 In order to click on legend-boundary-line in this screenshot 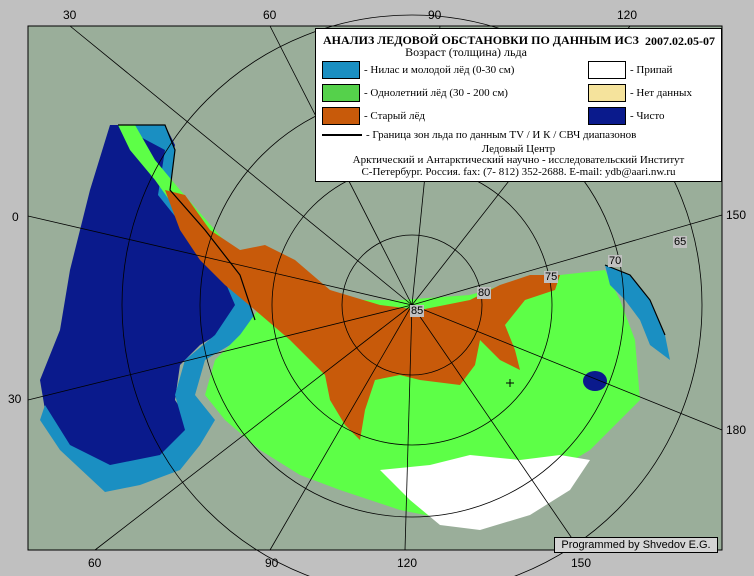, I will do `click(342, 135)`.